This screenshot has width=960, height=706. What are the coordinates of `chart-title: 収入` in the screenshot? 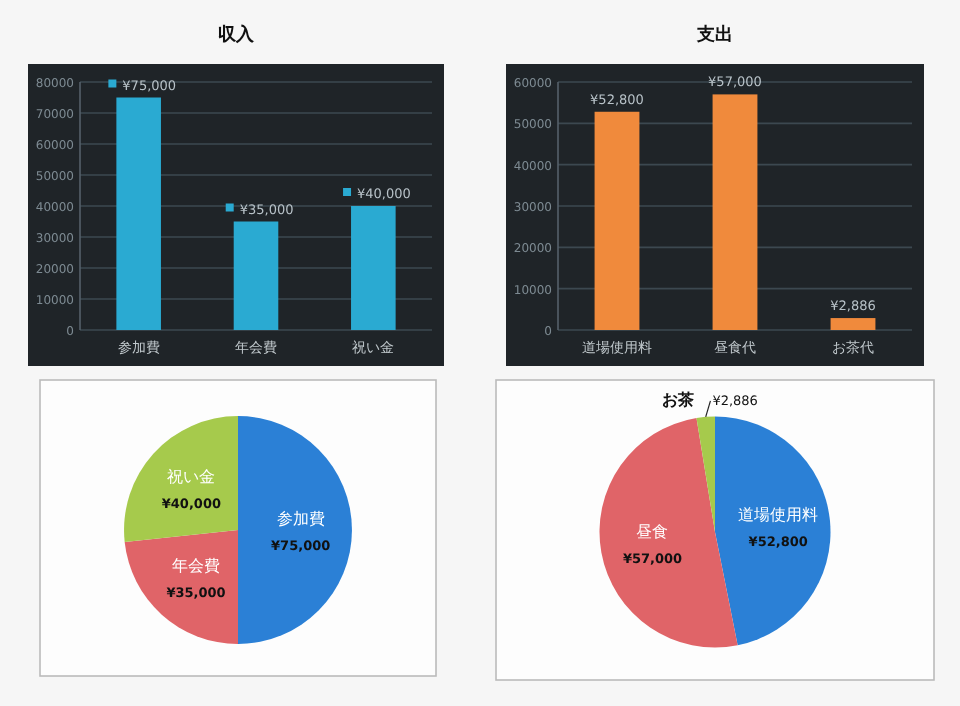 It's located at (237, 35).